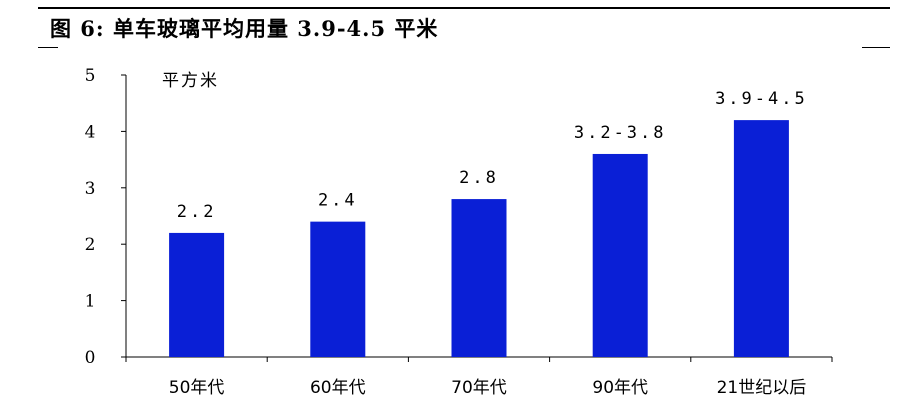  I want to click on figure-title: 图 6: 单车玻璃平均用量 3.9-4.5 平米, so click(244, 28).